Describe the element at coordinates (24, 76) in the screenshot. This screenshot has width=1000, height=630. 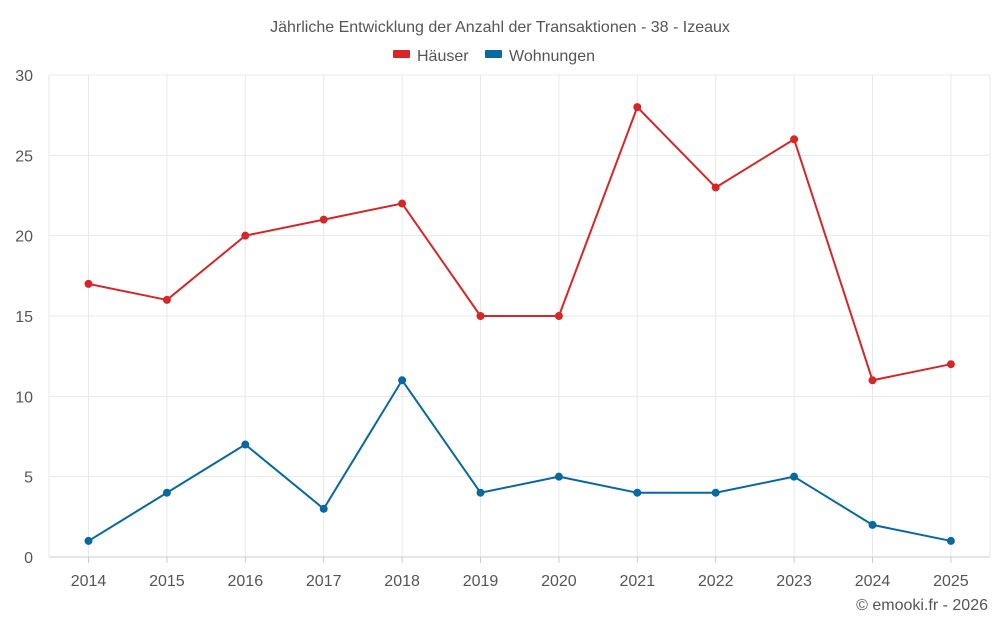
I see `y-tick-label: 30` at that location.